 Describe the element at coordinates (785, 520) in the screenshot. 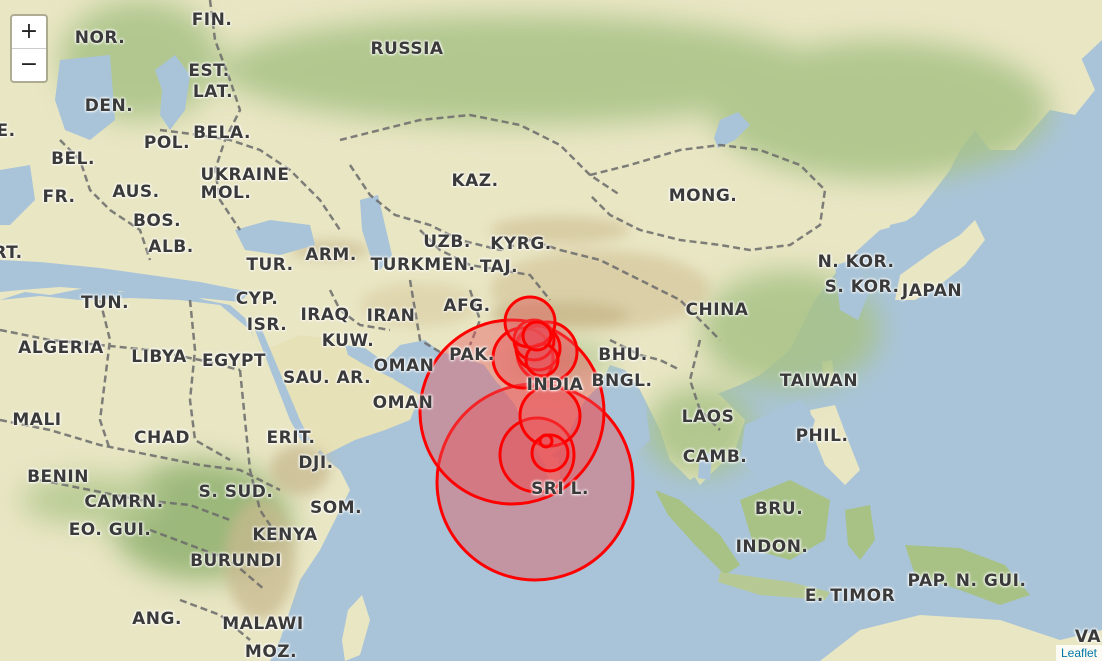

I see `land-borneo` at that location.